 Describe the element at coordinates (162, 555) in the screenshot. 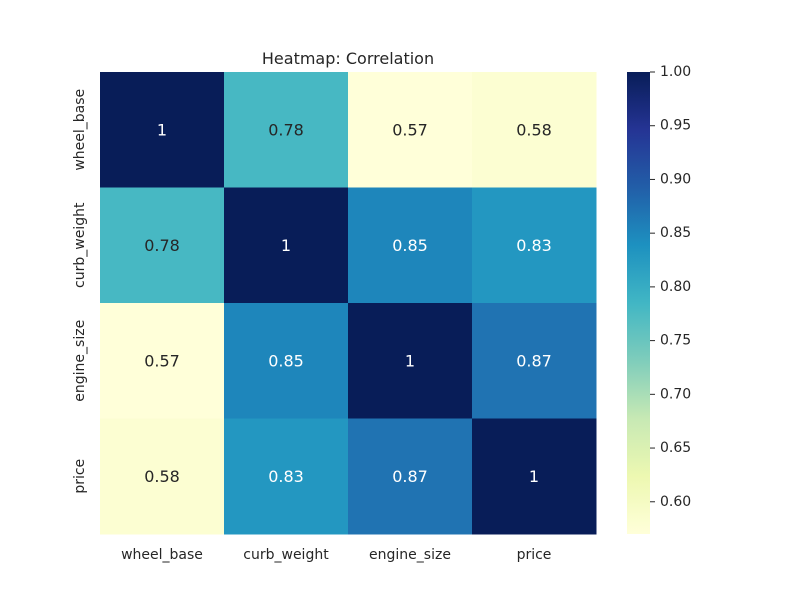

I see `x-tick-label: wheel_base` at that location.